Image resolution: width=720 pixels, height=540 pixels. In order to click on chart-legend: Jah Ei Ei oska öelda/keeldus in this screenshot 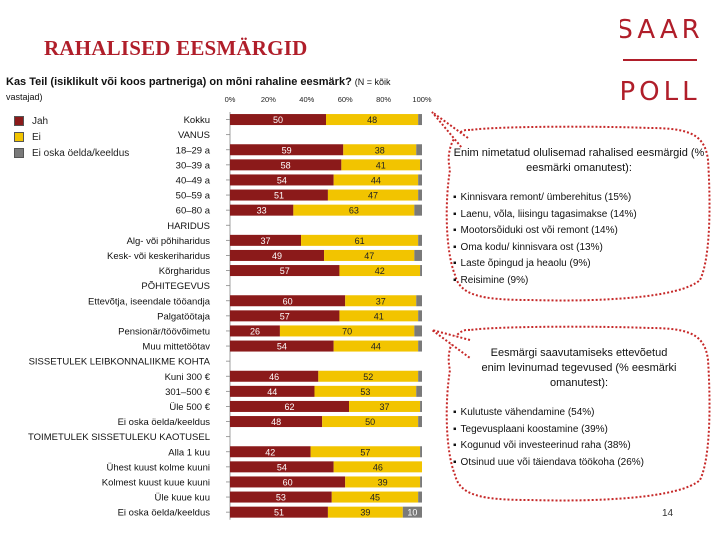, I will do `click(71, 137)`.